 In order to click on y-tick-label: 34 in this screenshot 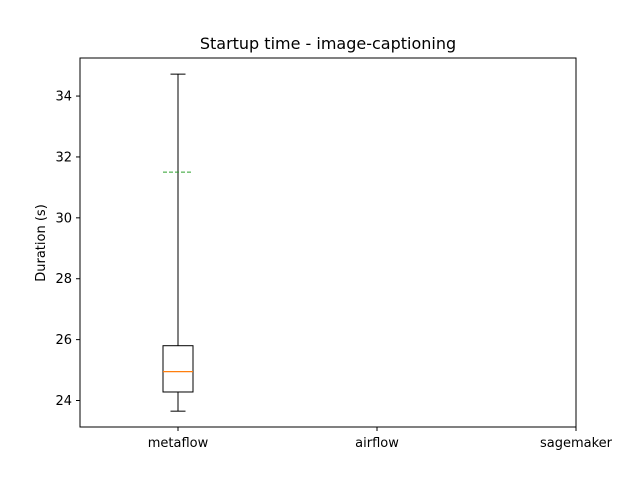, I will do `click(63, 97)`.